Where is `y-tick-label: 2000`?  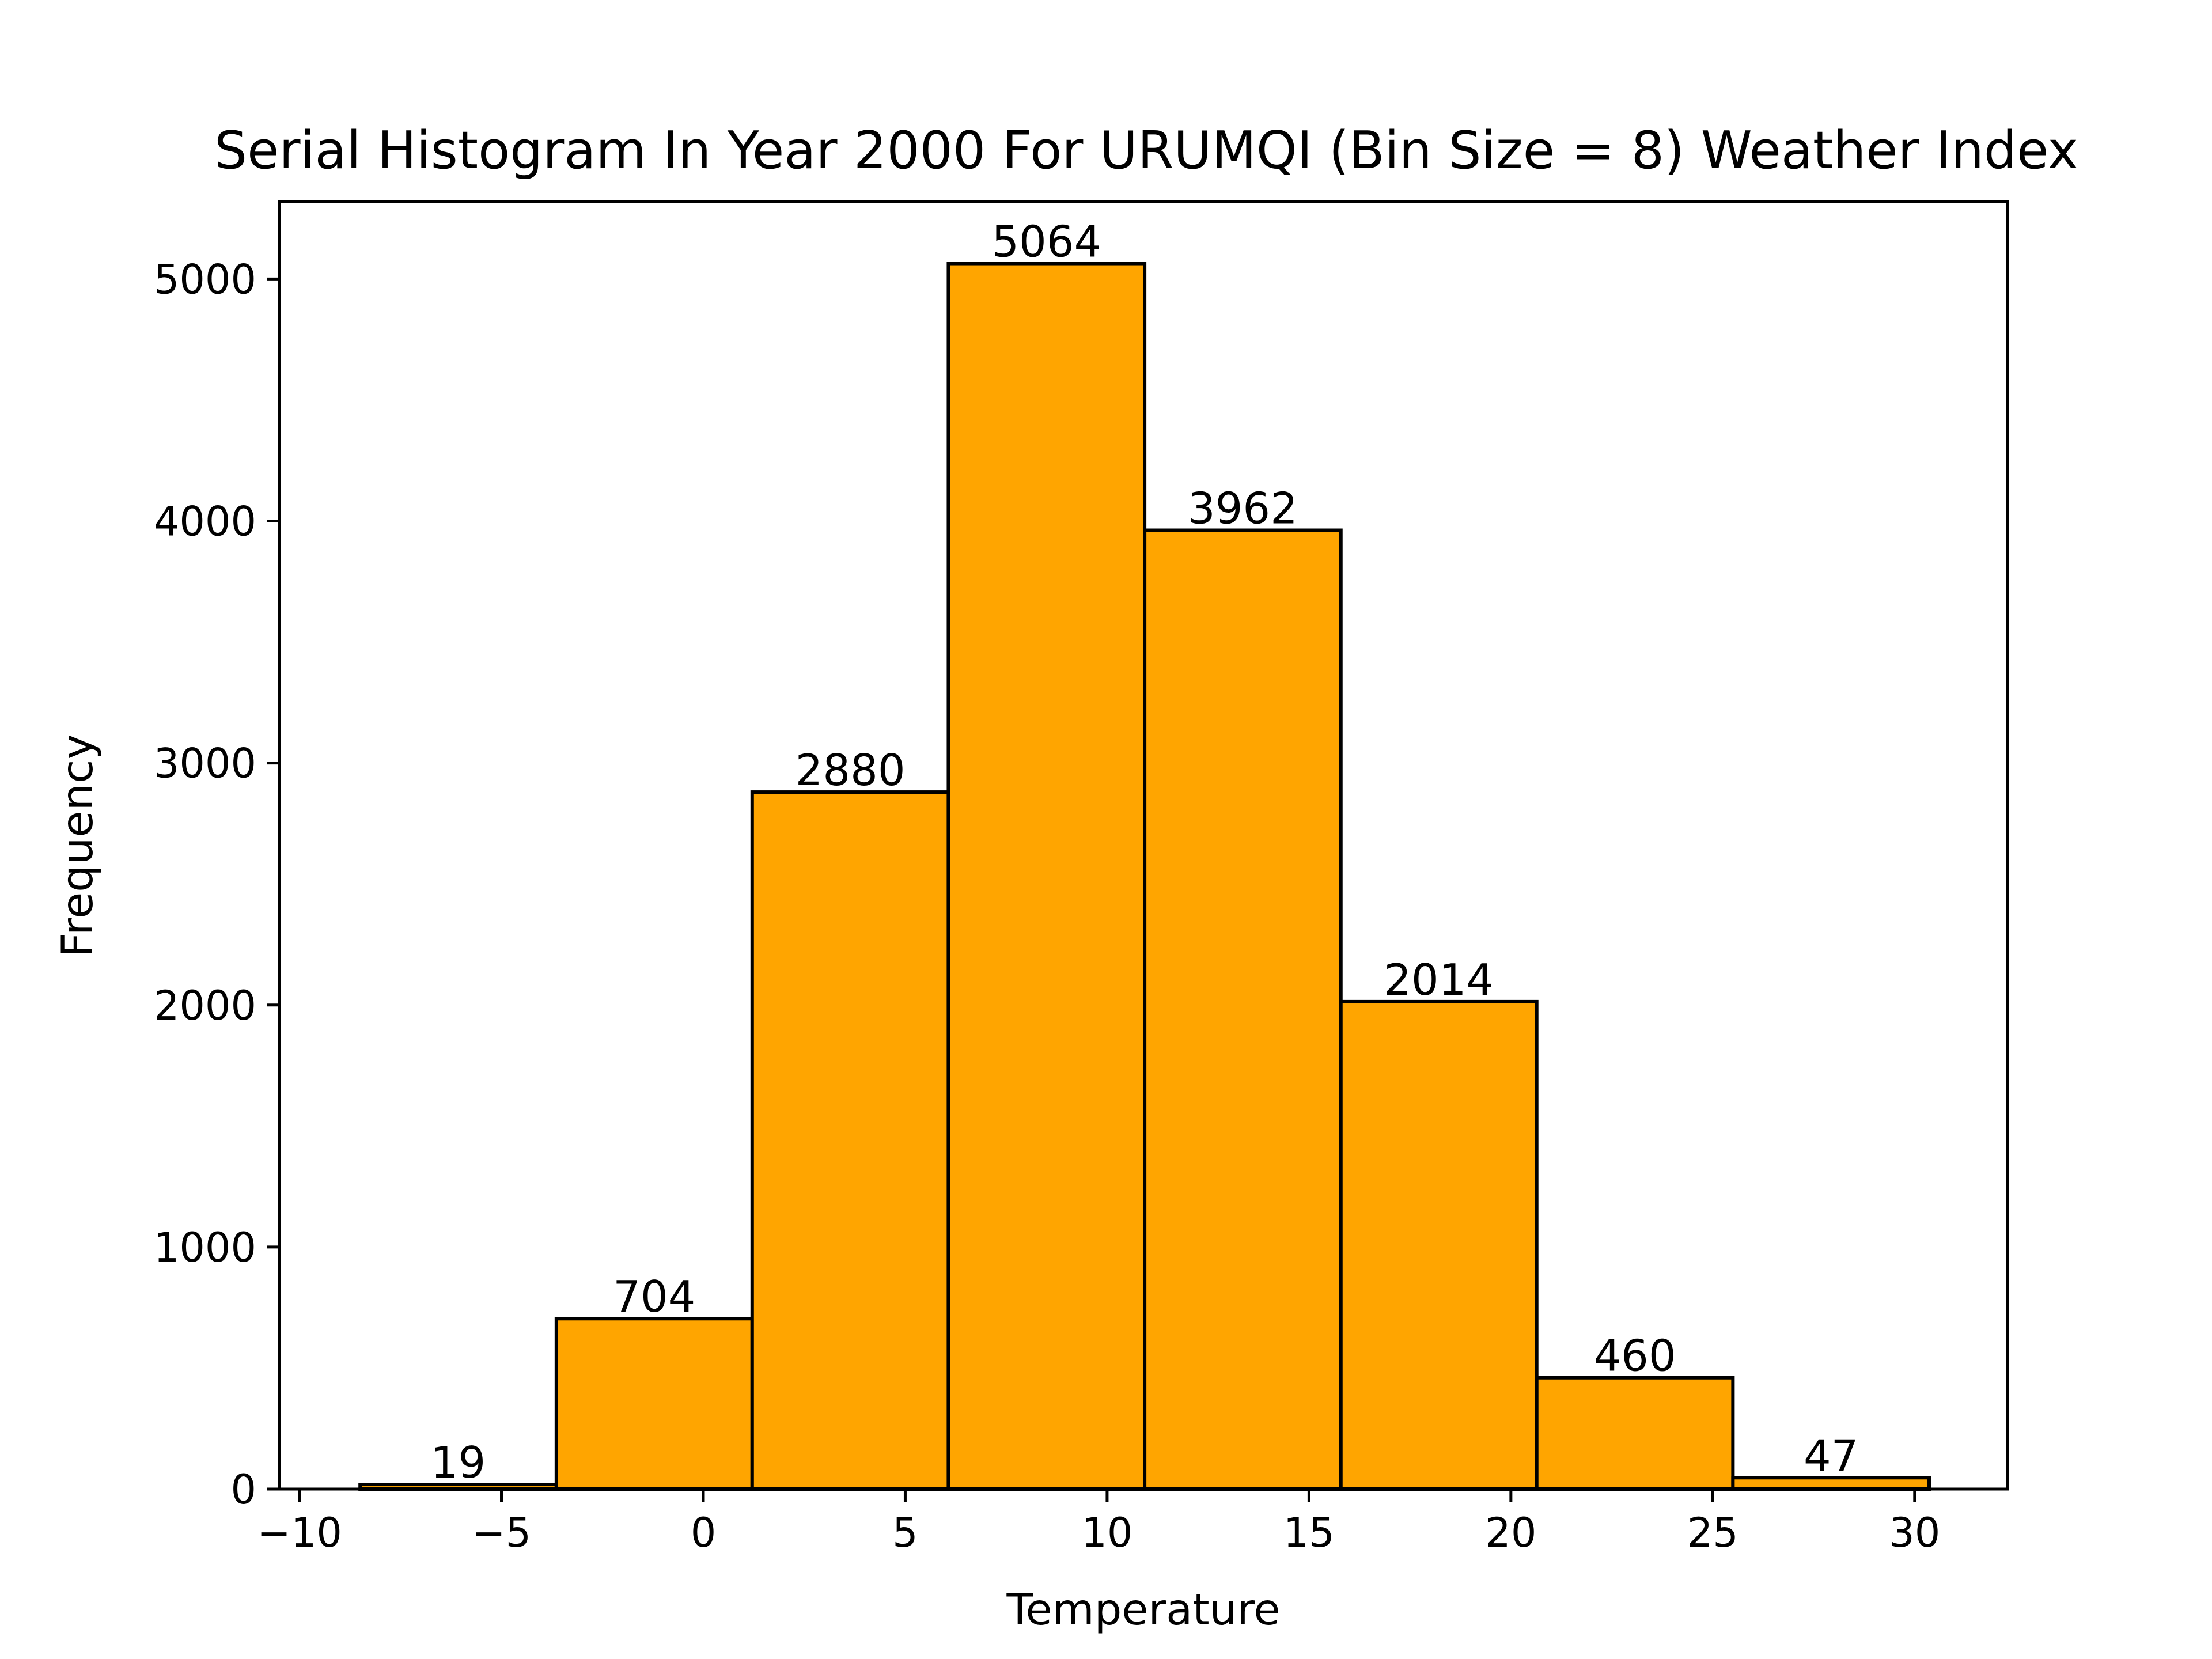
y-tick-label: 2000 is located at coordinates (205, 1005).